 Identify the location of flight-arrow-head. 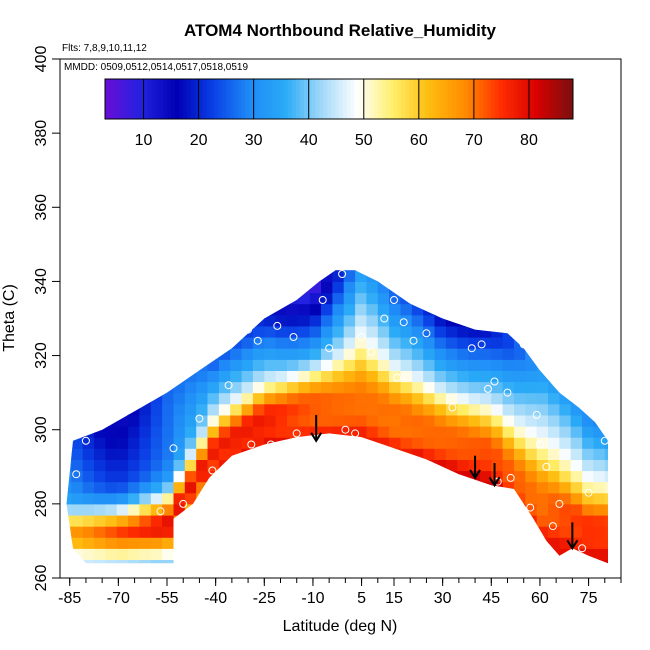
(494, 482).